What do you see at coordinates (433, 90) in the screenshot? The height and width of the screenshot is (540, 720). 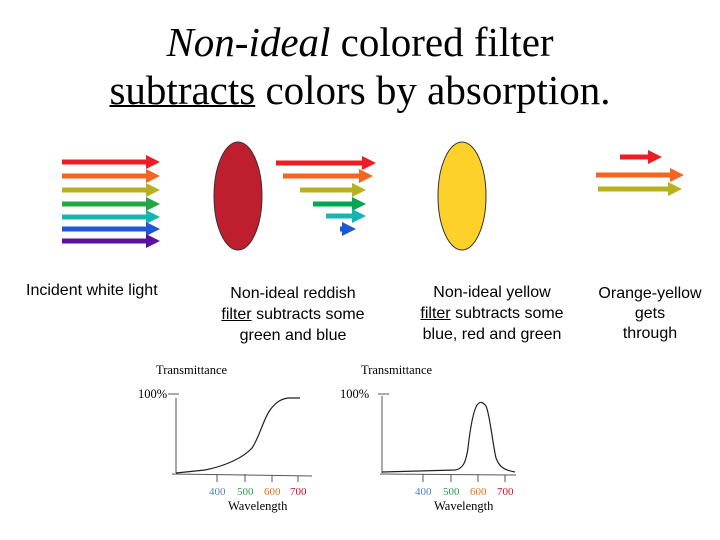 I see `title-line-2-rest: colors by absorption.` at bounding box center [433, 90].